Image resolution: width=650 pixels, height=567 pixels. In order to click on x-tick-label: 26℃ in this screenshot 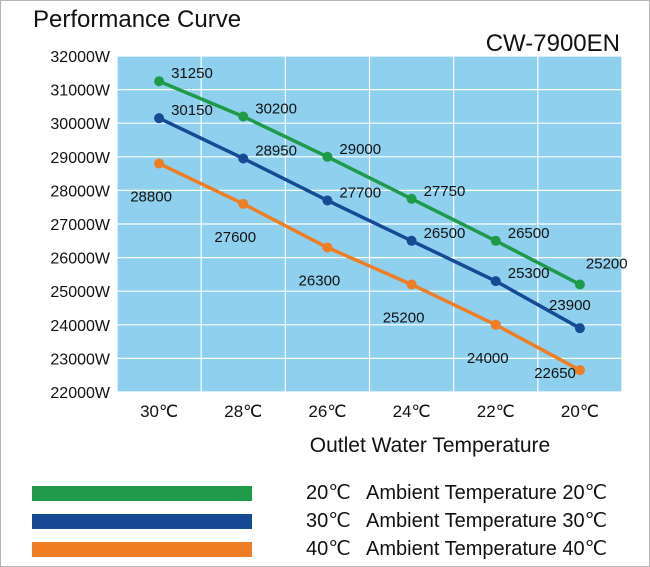, I will do `click(327, 411)`.